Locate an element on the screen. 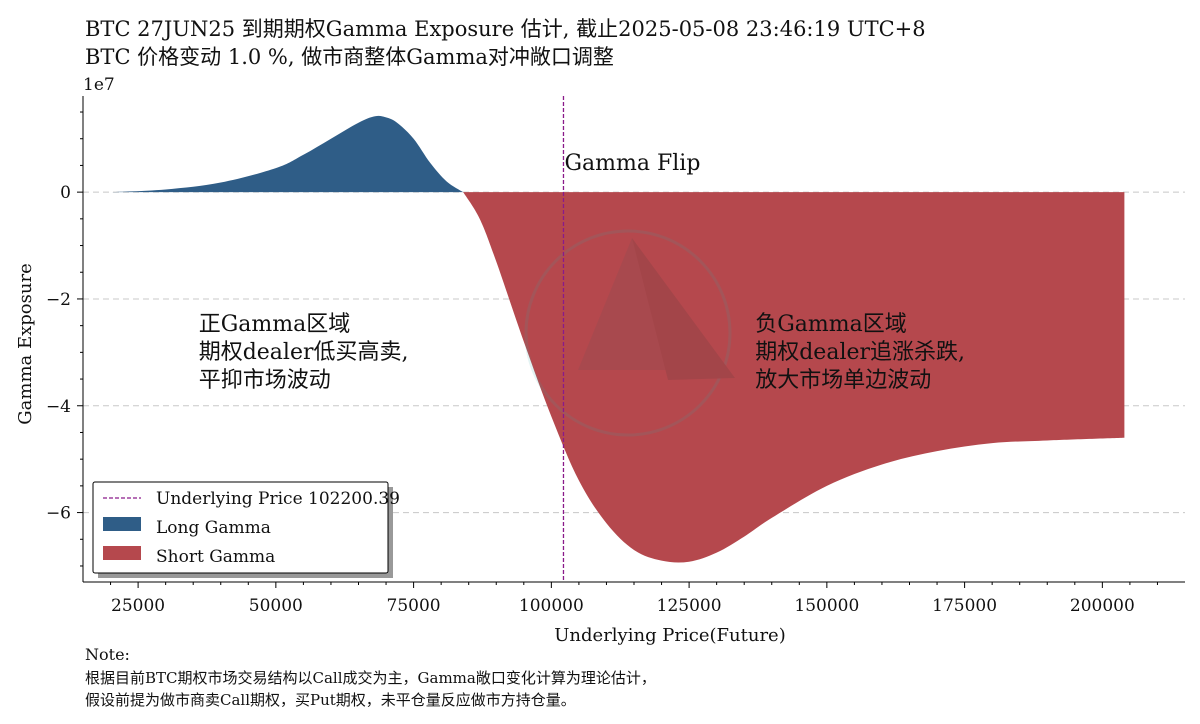 This screenshot has width=1200, height=724. annotation-negative-line: 负Gamma区域 is located at coordinates (831, 324).